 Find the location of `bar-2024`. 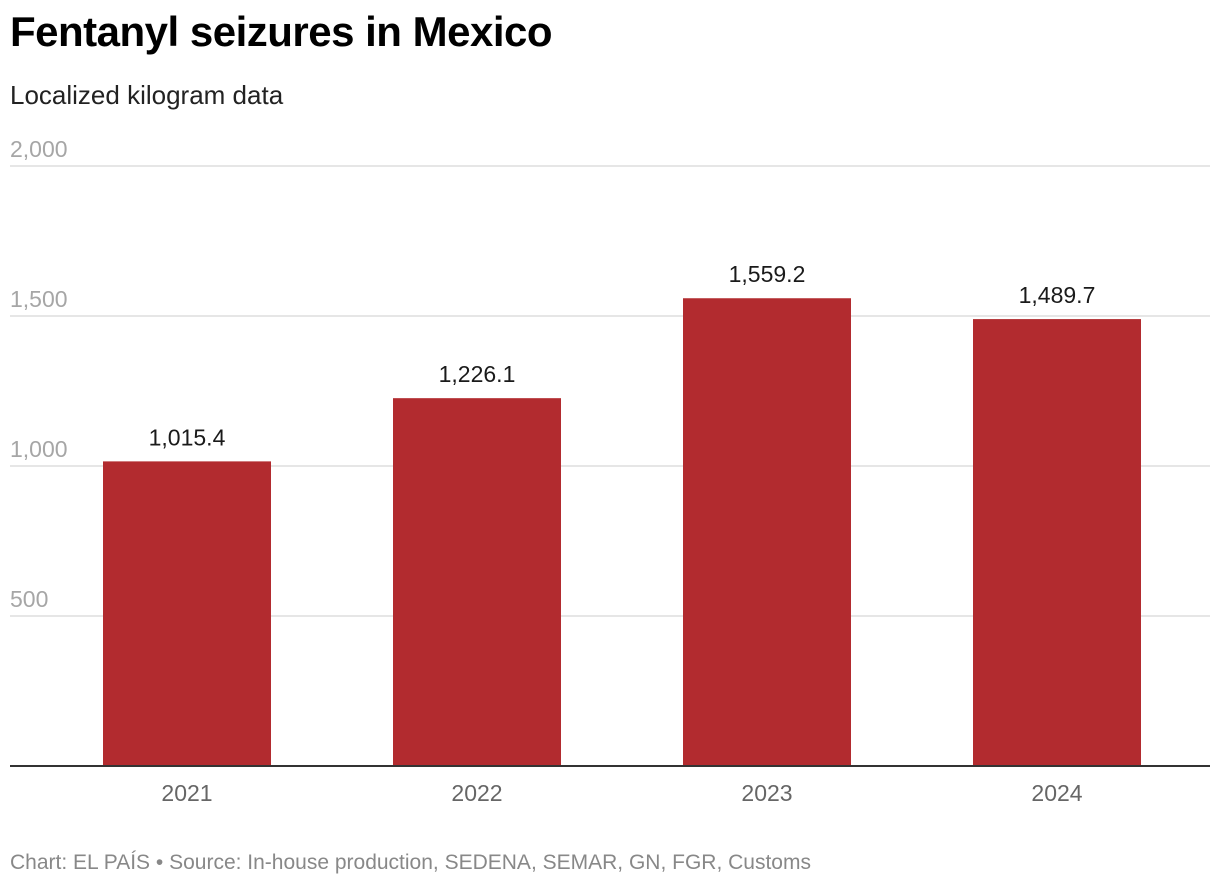

bar-2024 is located at coordinates (1057, 542).